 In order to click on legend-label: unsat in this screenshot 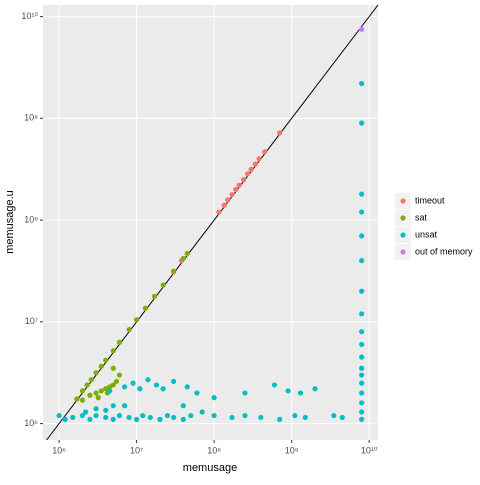, I will do `click(426, 234)`.